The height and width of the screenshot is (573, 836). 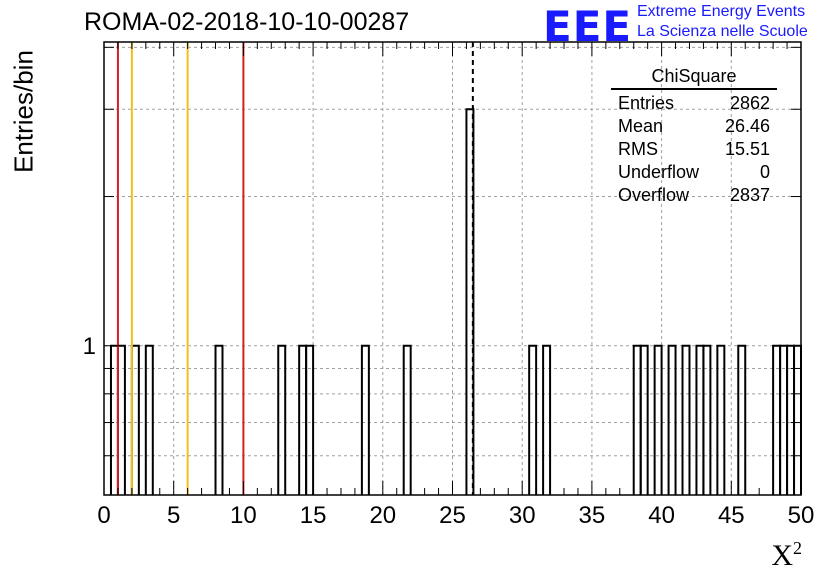 What do you see at coordinates (694, 149) in the screenshot?
I see `stats-row-rms: RMS 15.51` at bounding box center [694, 149].